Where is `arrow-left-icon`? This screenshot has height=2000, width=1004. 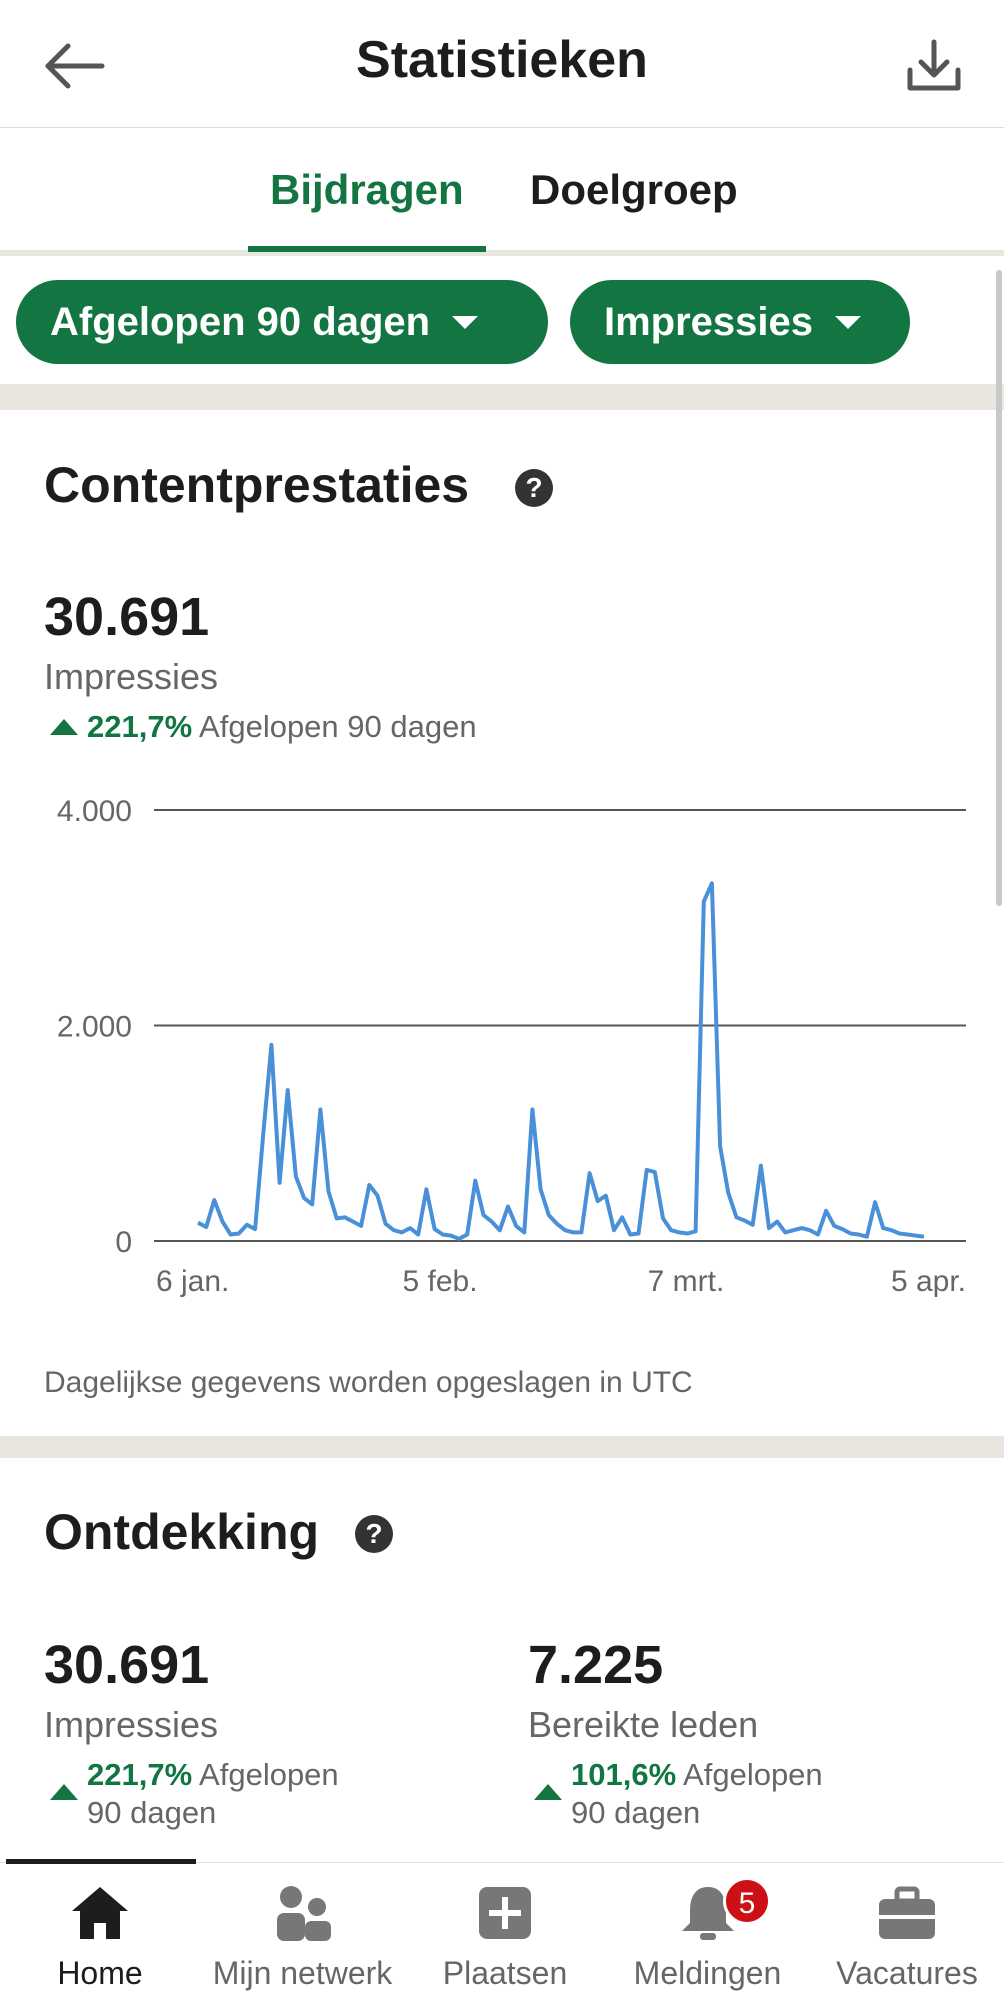 arrow-left-icon is located at coordinates (75, 66).